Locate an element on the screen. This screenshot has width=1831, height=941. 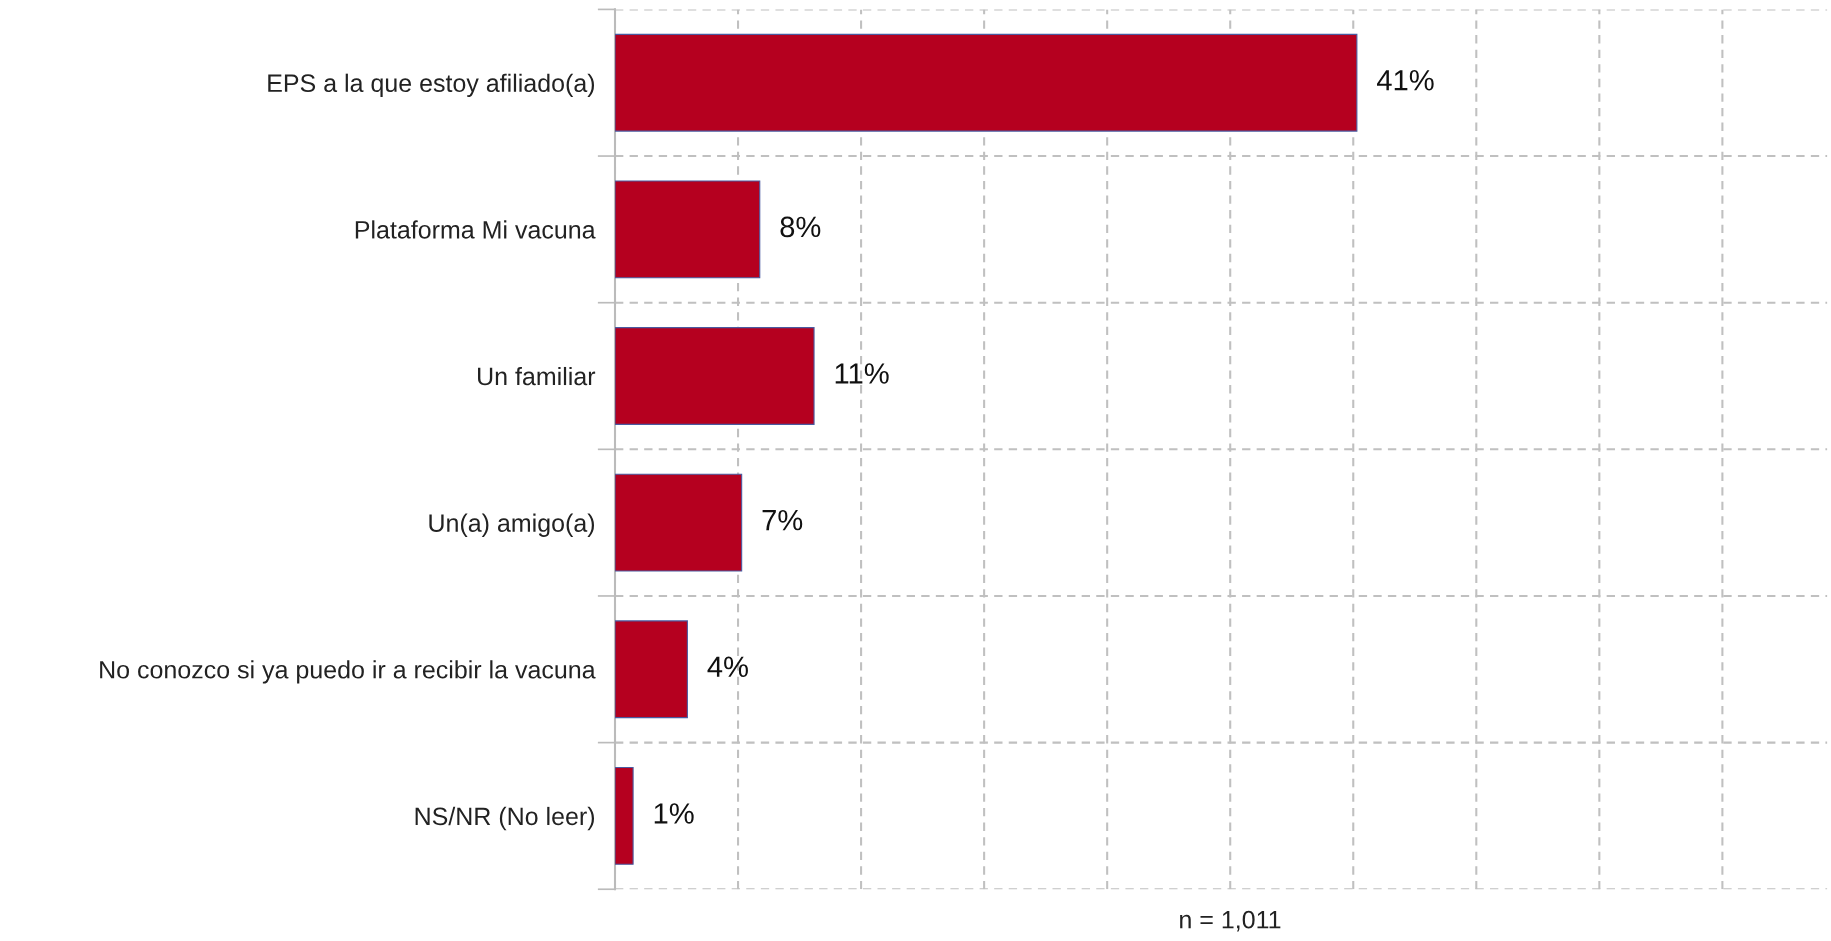
y-tick-label: NS/NR (No leer) is located at coordinates (505, 818).